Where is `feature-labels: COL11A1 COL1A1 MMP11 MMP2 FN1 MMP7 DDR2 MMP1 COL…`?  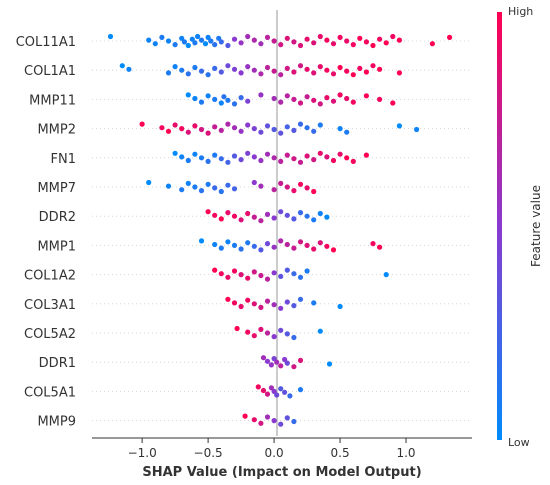 feature-labels: COL11A1 COL1A1 MMP11 MMP2 FN1 MMP7 DDR2 MMP1 COL… is located at coordinates (46, 232).